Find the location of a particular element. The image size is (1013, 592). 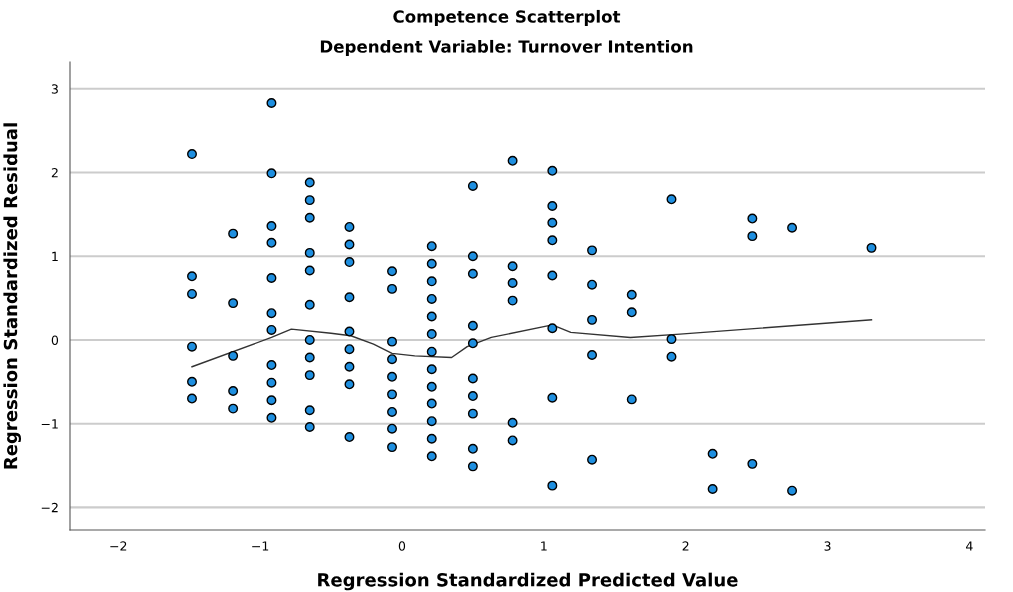

y-axis-title: Regression Standardized Residual is located at coordinates (12, 296).